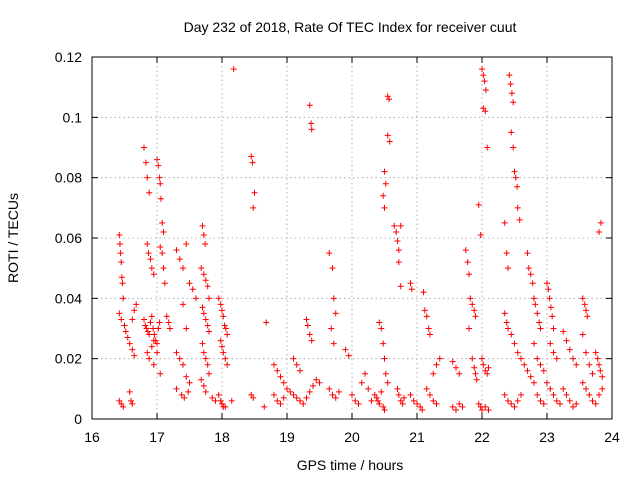 Image resolution: width=640 pixels, height=480 pixels. I want to click on x-tick-label: 18, so click(222, 437).